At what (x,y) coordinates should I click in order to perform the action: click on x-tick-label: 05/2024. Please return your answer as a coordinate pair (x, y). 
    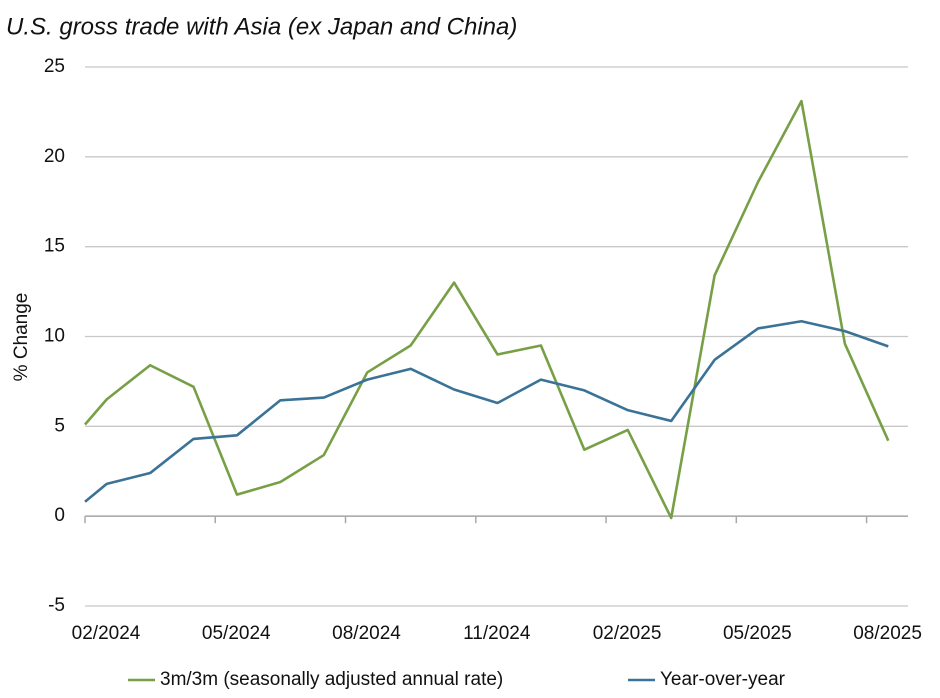
    Looking at the image, I should click on (236, 633).